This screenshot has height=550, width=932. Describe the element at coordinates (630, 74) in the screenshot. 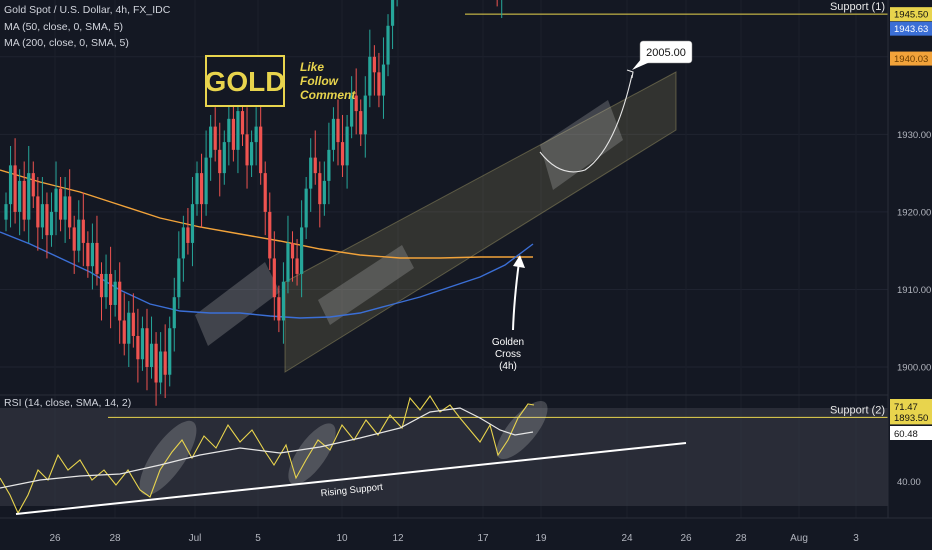

I see `projection-arrowhead` at that location.